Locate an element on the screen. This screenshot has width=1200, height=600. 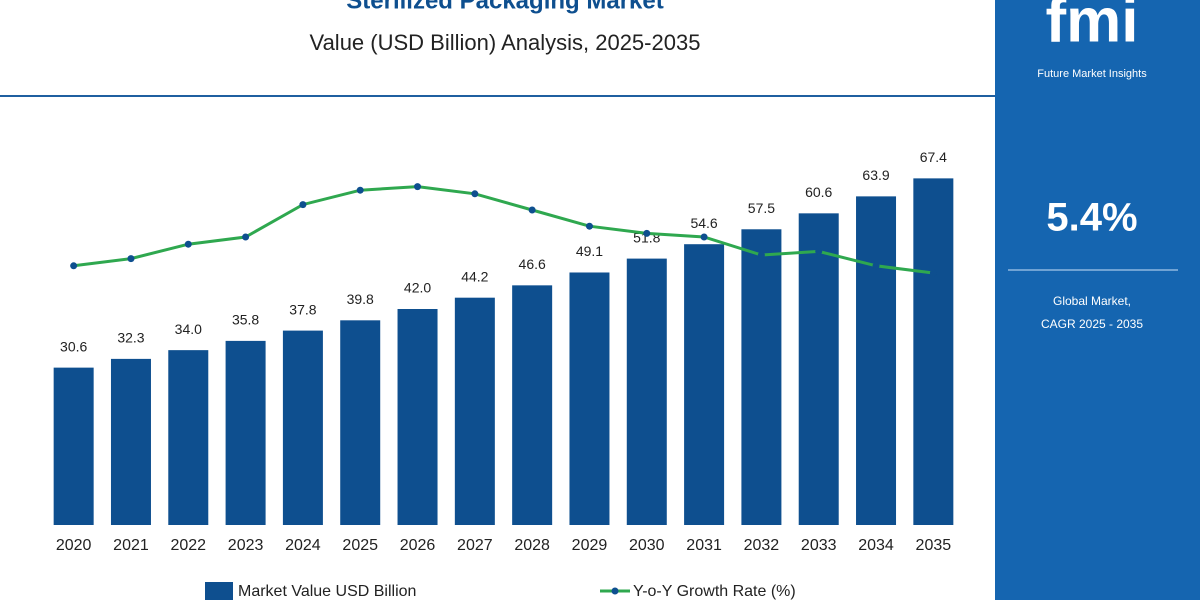
x-tick-label: 2032 is located at coordinates (762, 545).